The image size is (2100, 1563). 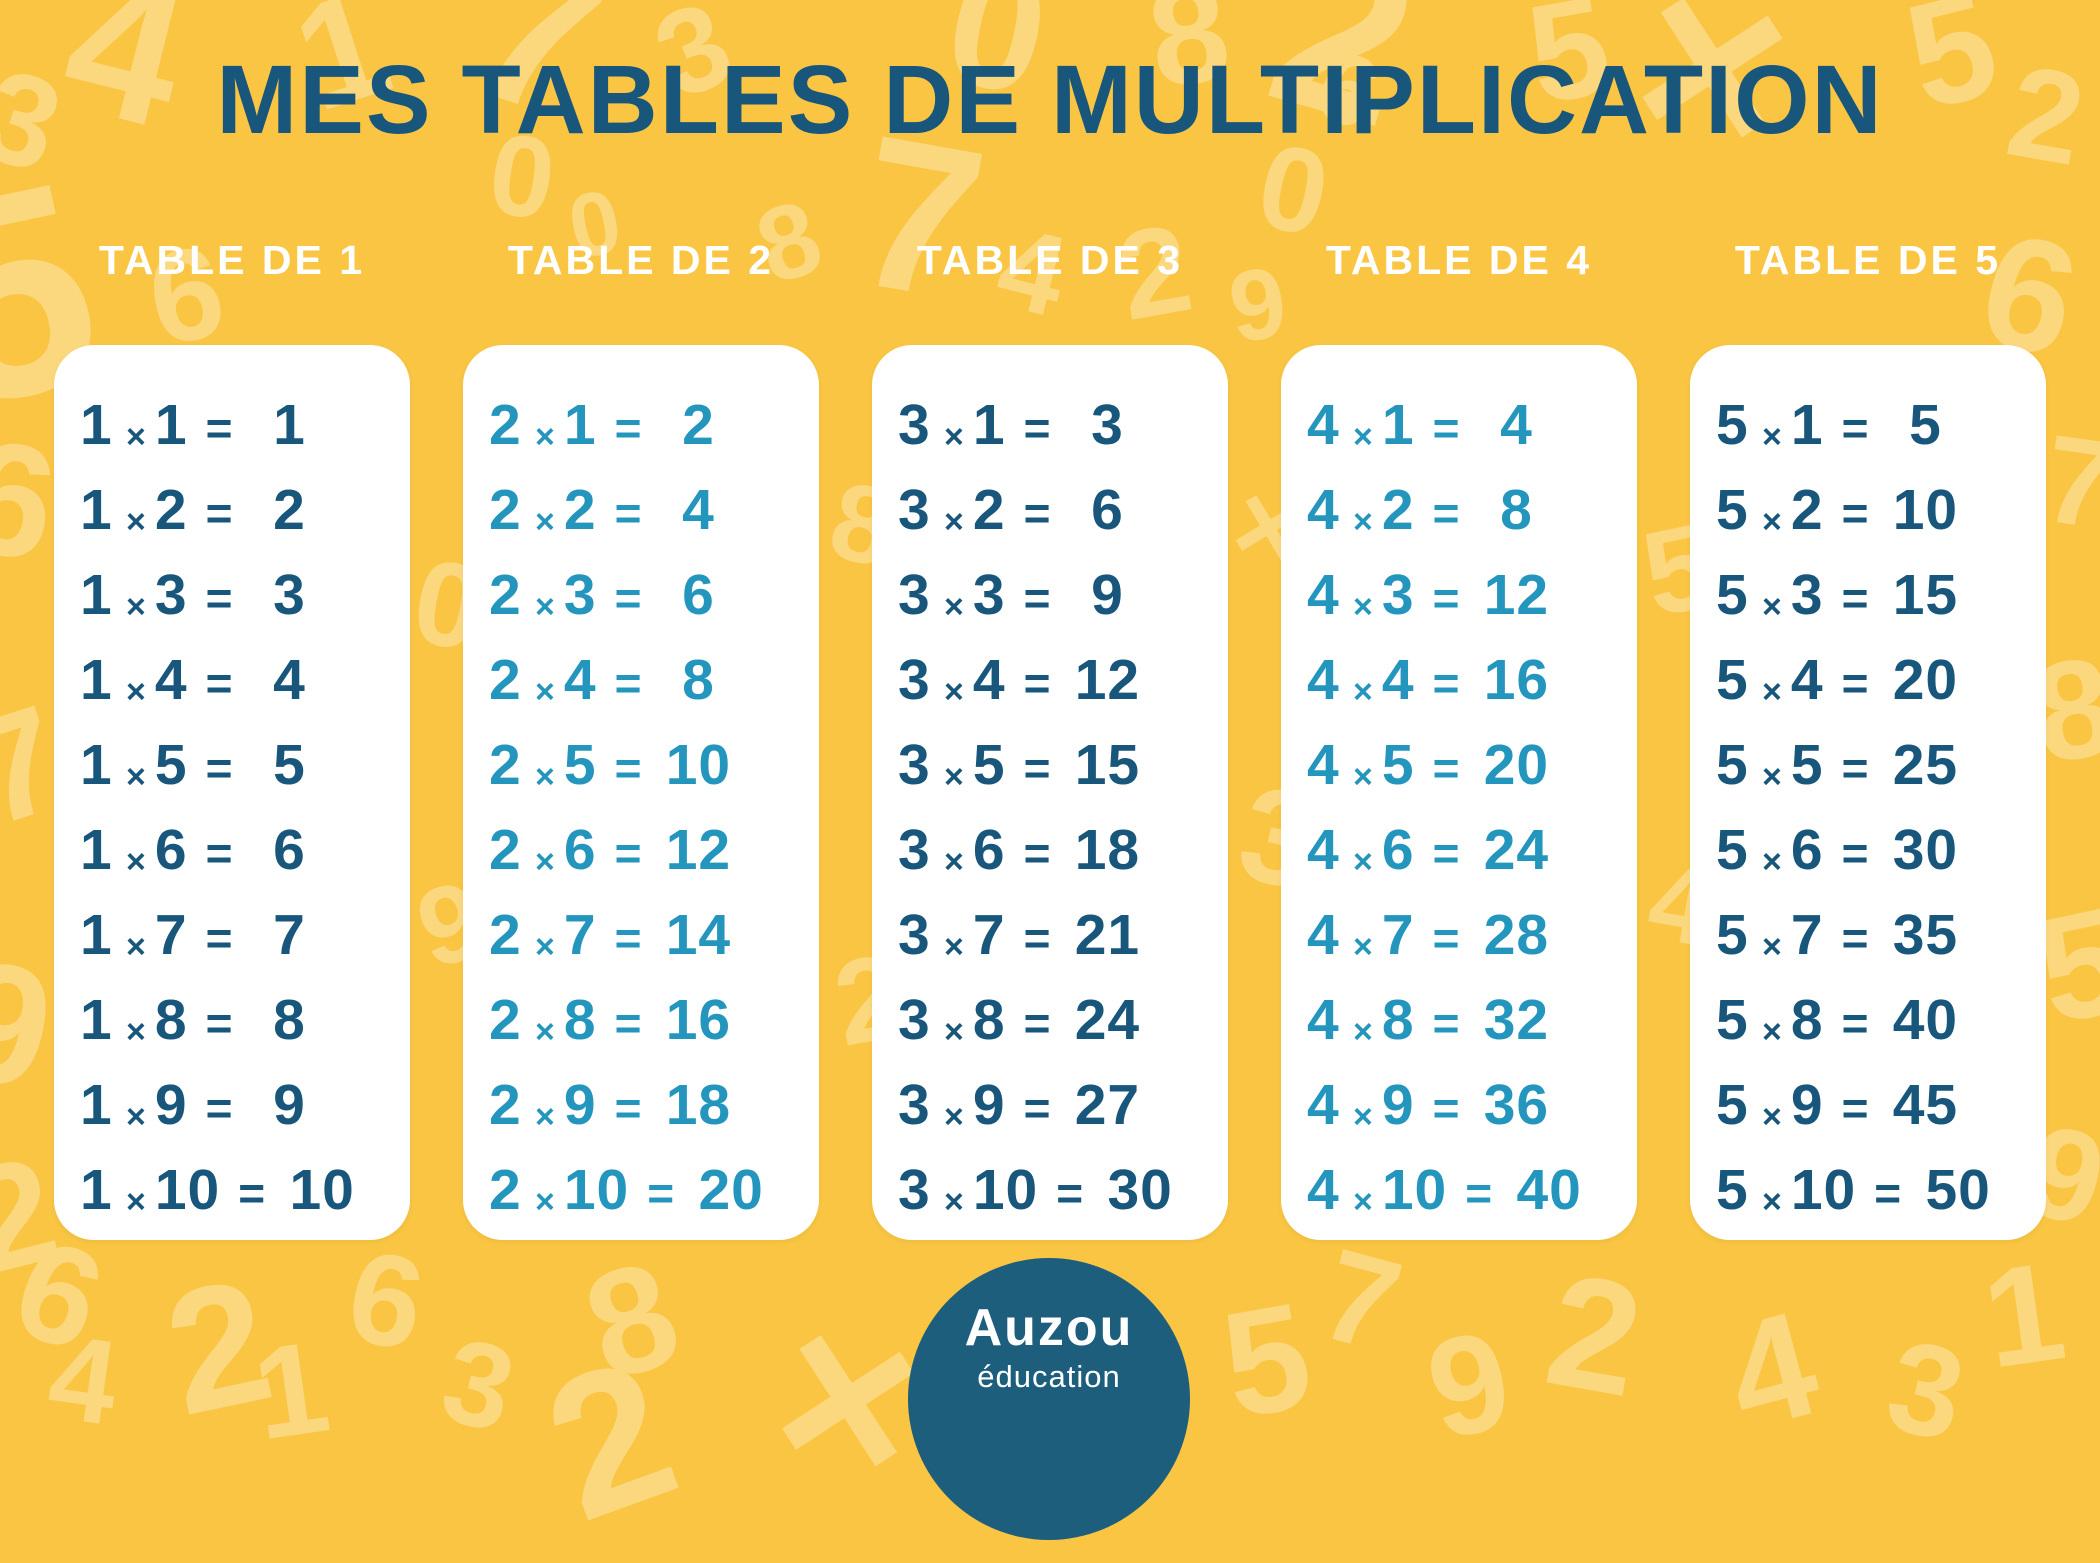 What do you see at coordinates (289, 765) in the screenshot?
I see `product-value: 5` at bounding box center [289, 765].